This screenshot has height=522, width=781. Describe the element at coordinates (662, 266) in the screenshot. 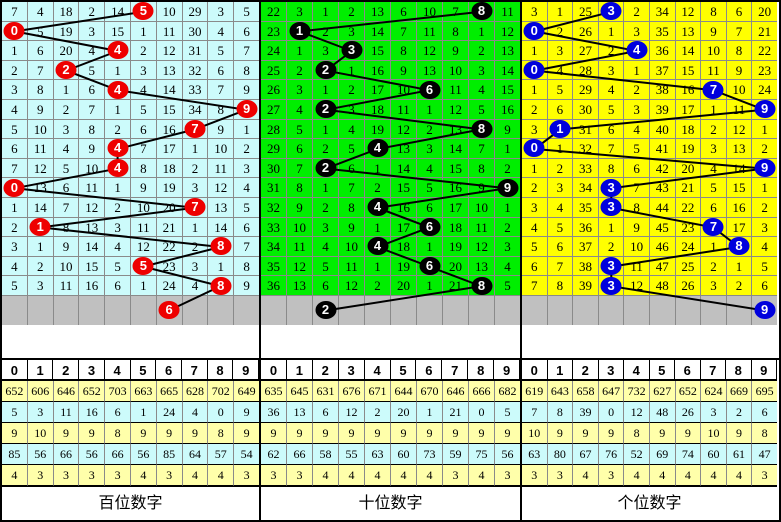

I see `trend-cell: 47` at that location.